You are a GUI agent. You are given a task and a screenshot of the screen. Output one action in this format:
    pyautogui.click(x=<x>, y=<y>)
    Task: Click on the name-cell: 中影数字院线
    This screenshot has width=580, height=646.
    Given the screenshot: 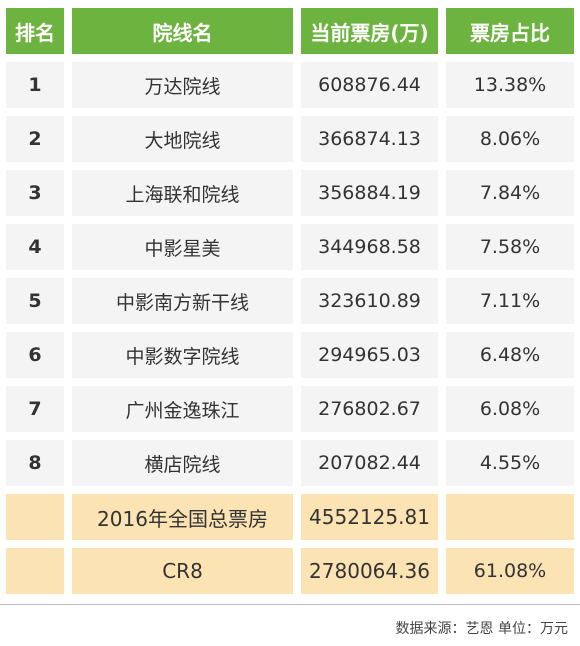 What is the action you would take?
    pyautogui.click(x=182, y=355)
    